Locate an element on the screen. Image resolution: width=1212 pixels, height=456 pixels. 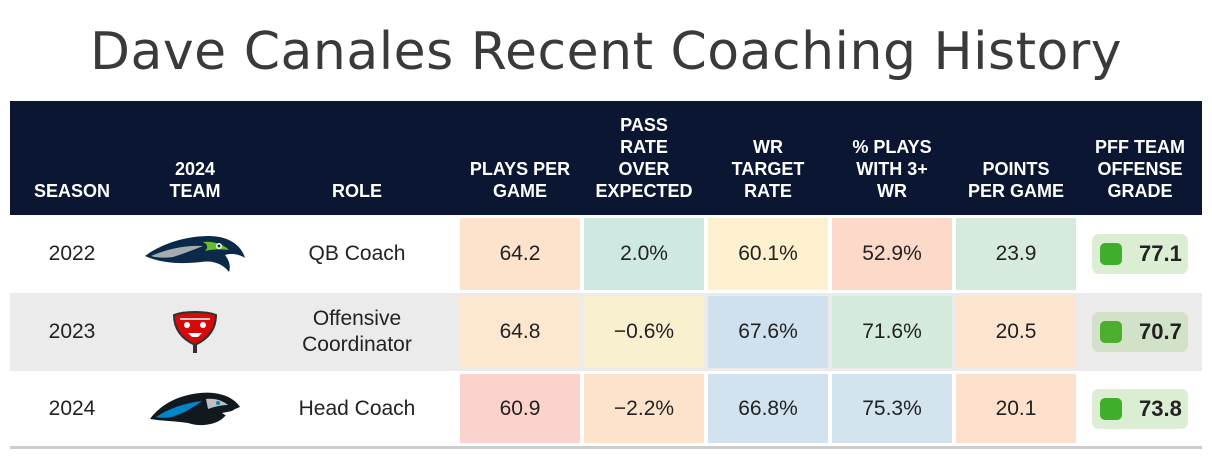
header-pff-offense-grade: PFF TEAM OFFENSE GRADE is located at coordinates (1140, 169).